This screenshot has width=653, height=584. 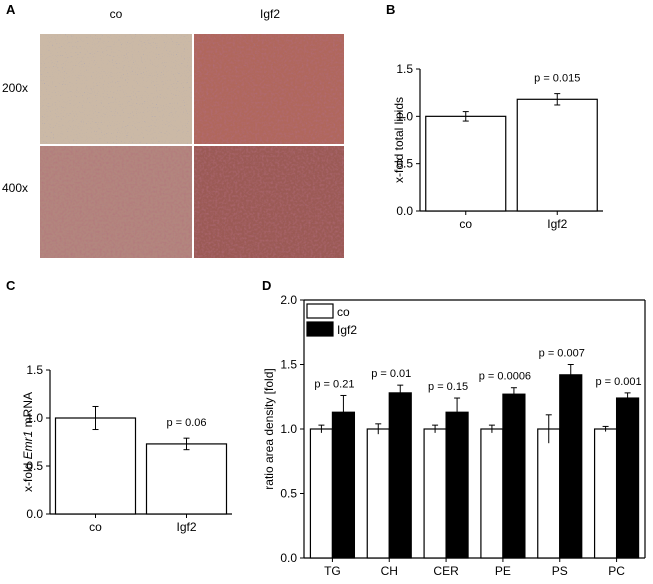 I want to click on bar-co-pc, so click(x=605, y=493).